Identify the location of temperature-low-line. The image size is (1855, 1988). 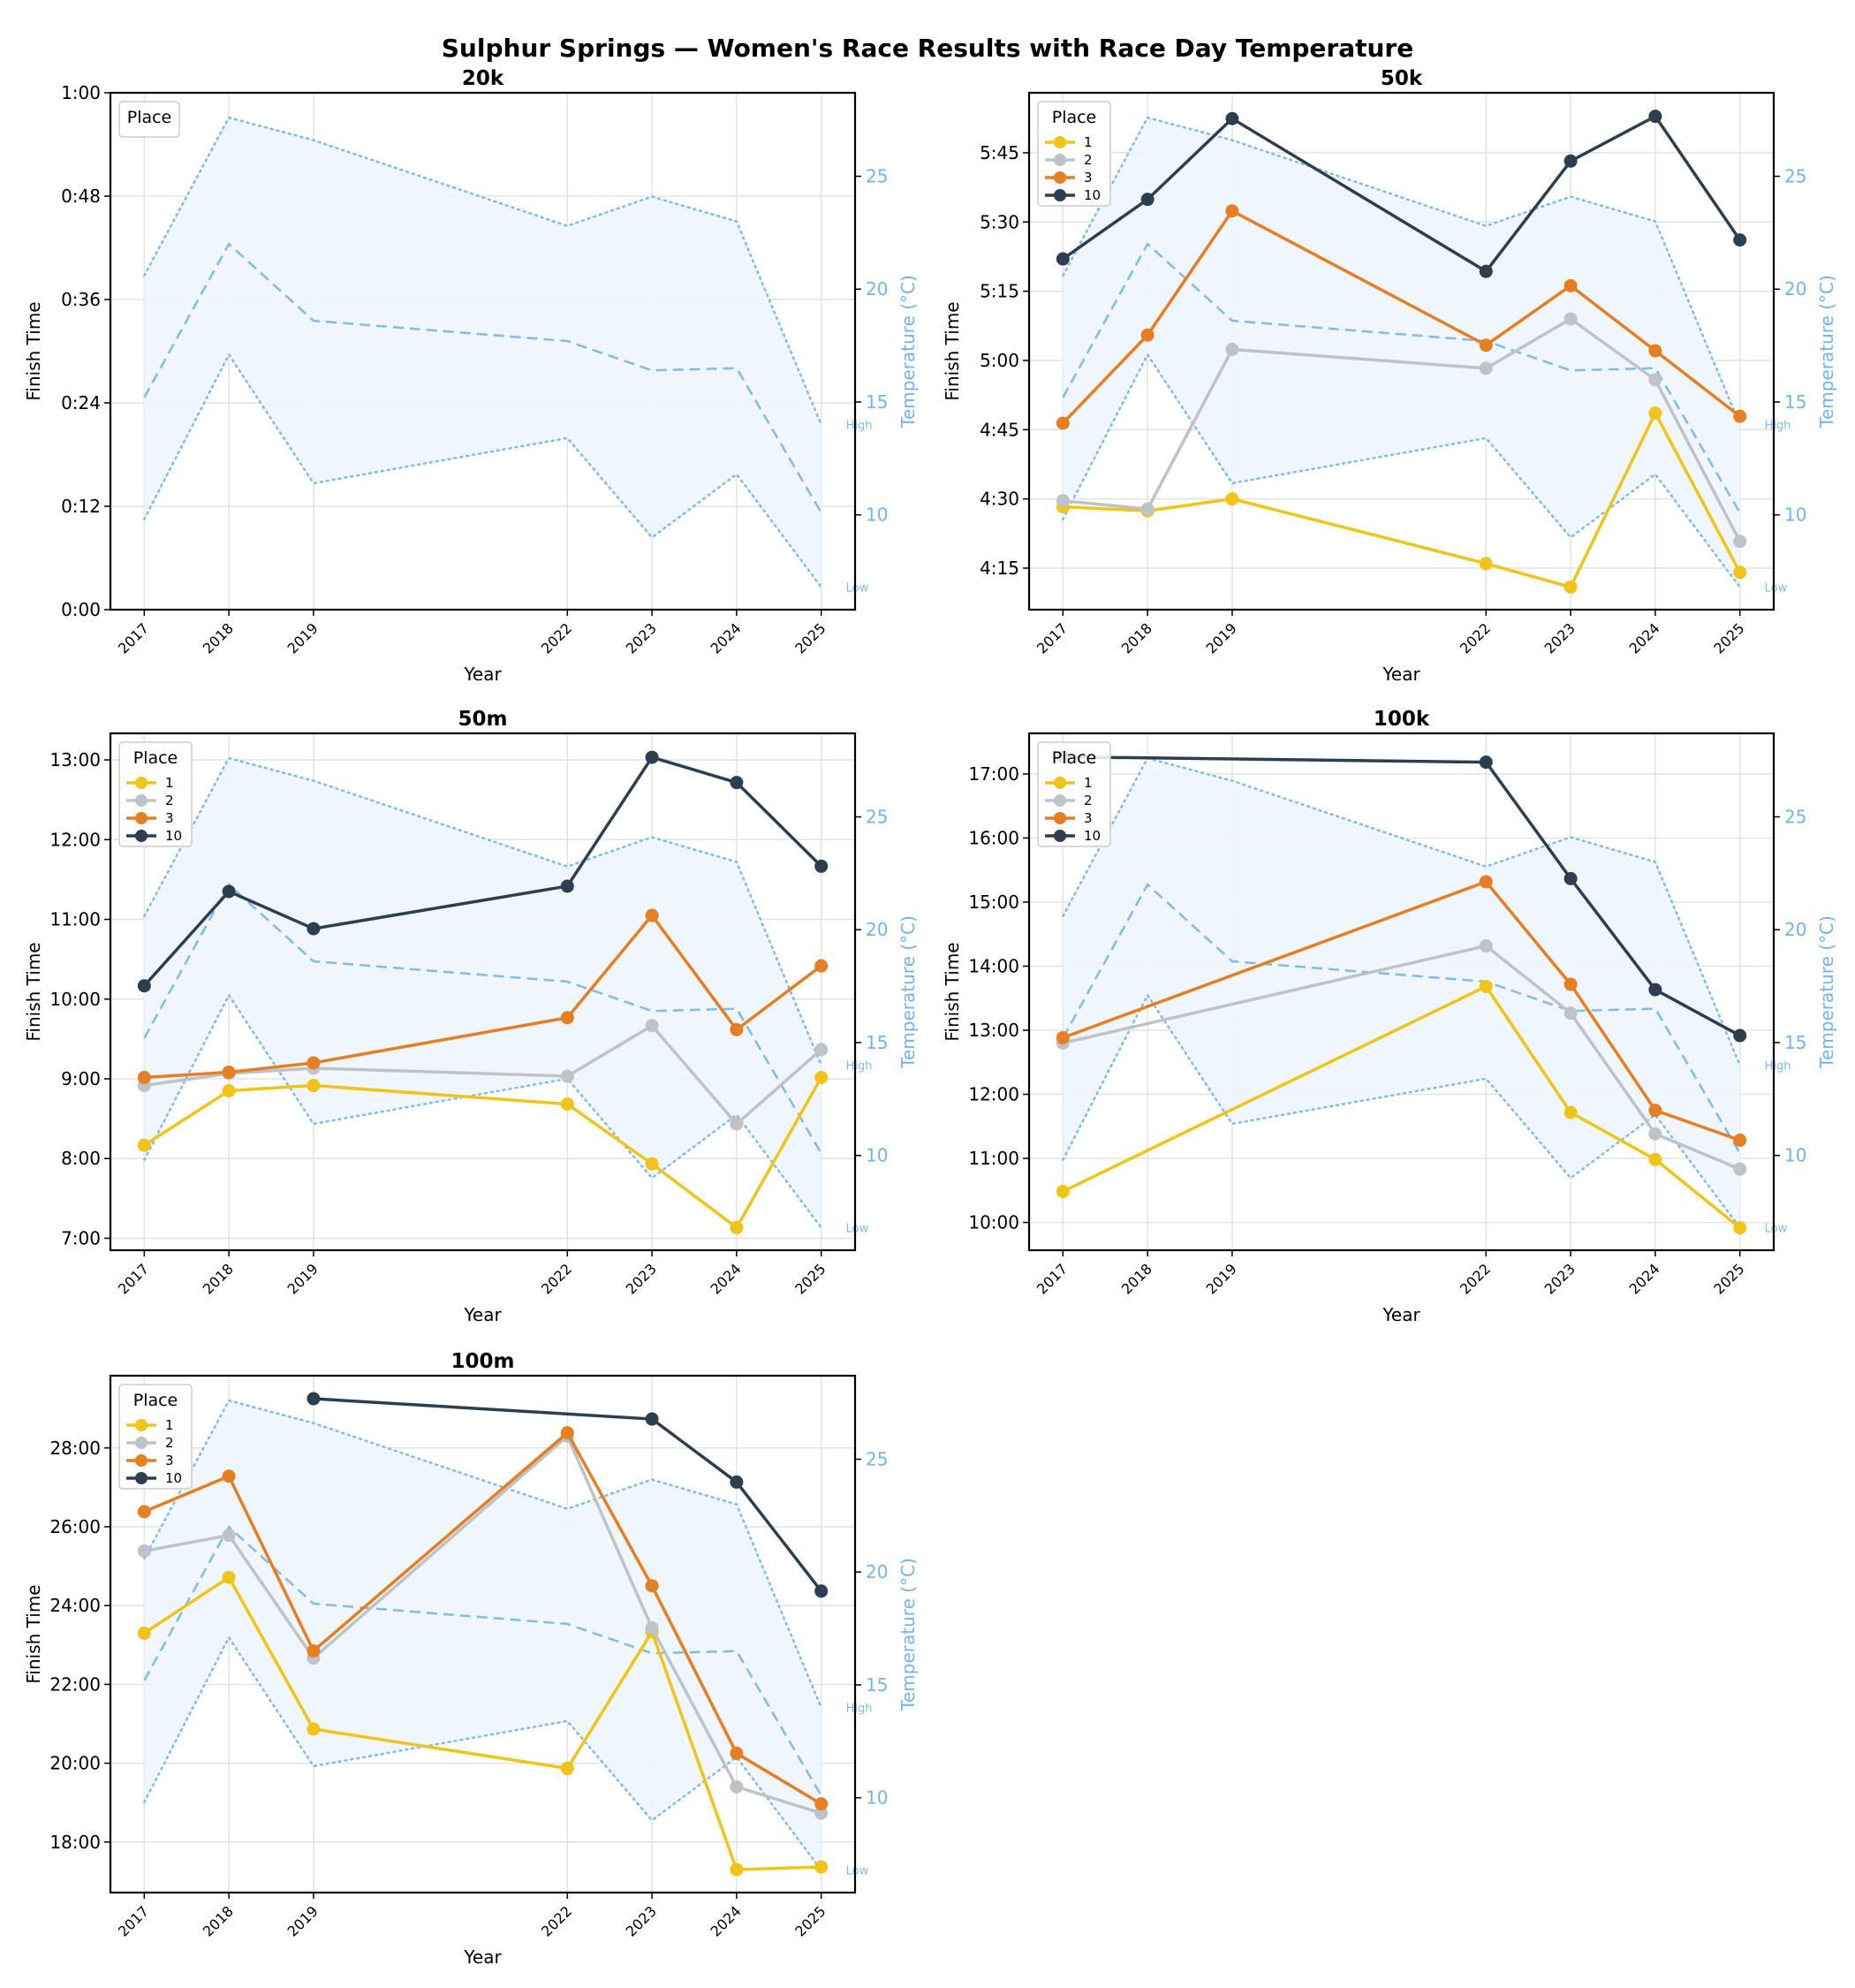
(482, 1110).